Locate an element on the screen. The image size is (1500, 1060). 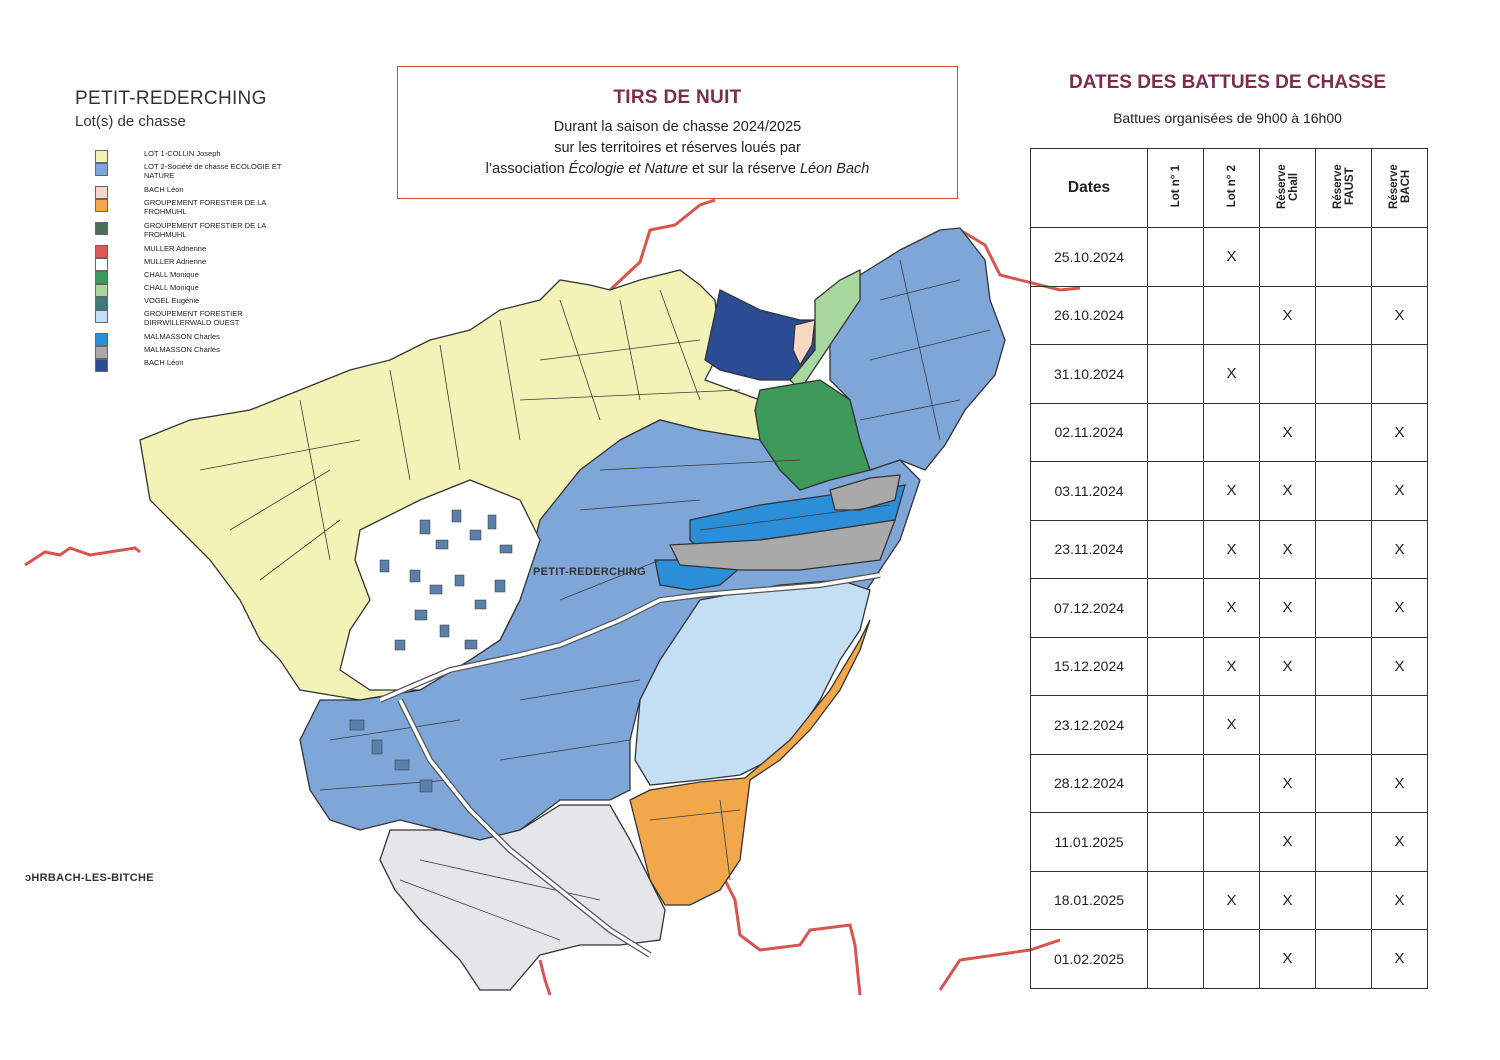
table-row: 23.11.2024 X X X is located at coordinates (1229, 549).